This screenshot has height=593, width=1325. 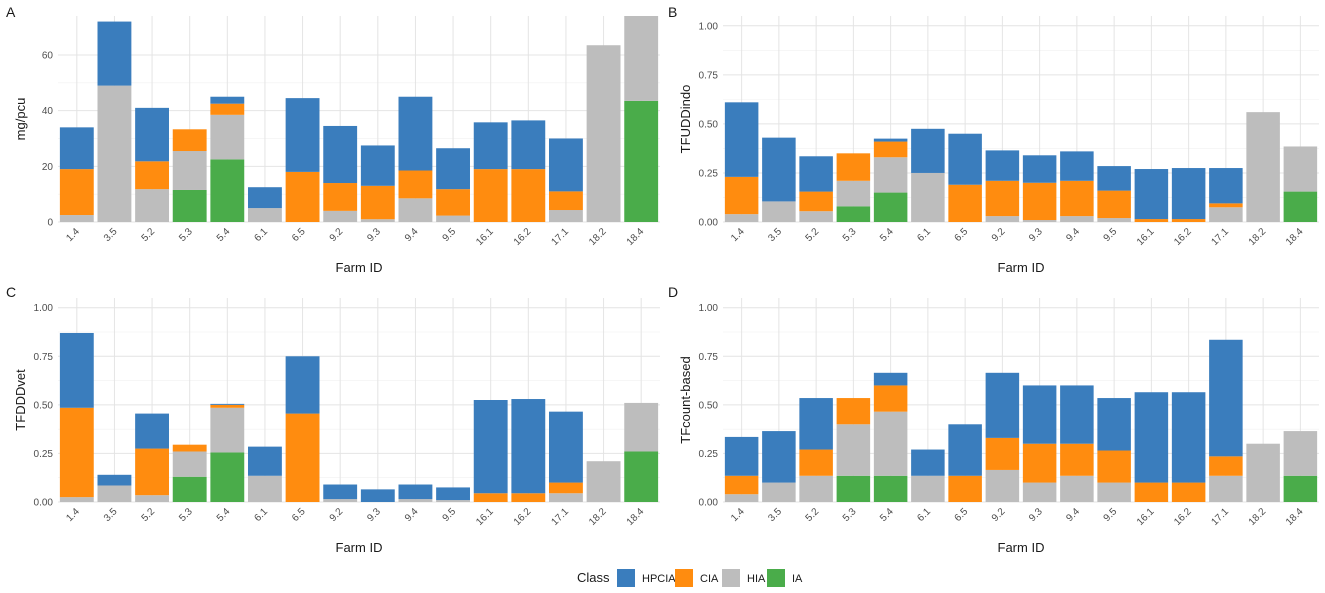 What do you see at coordinates (636, 237) in the screenshot?
I see `panel-a-xtick-label: 18.4` at bounding box center [636, 237].